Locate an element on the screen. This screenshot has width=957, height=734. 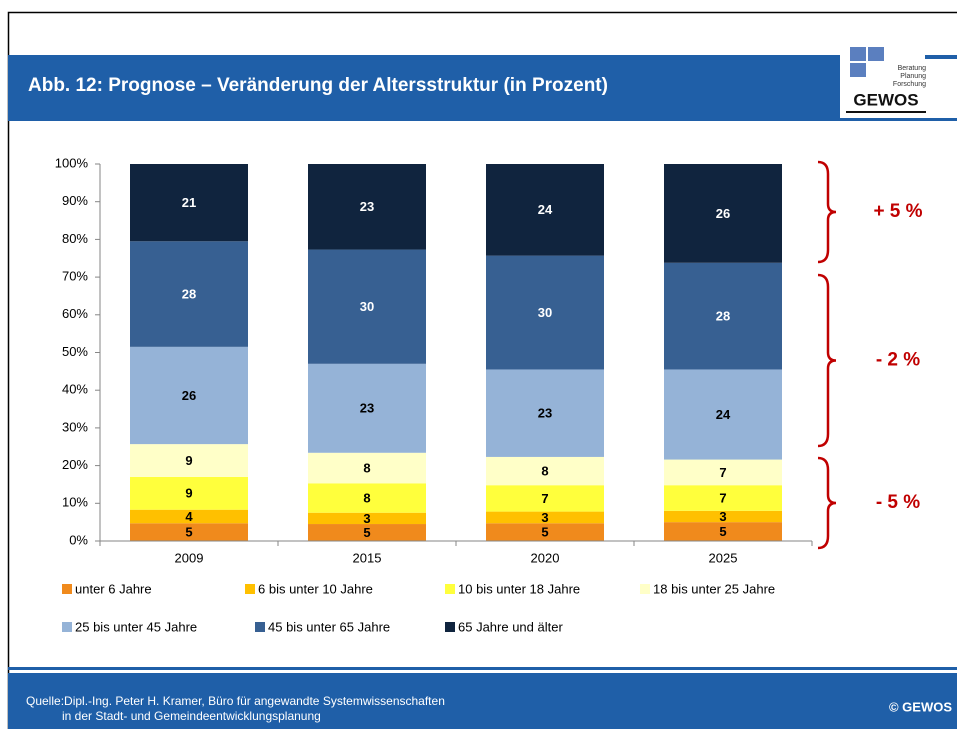
footer-line is located at coordinates (482, 668).